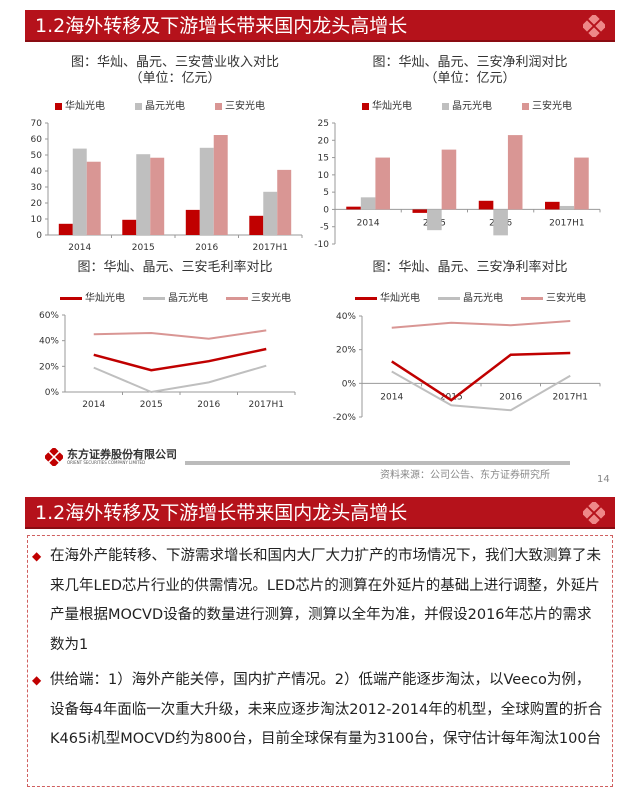  I want to click on y-tick-label: 70, so click(37, 124).